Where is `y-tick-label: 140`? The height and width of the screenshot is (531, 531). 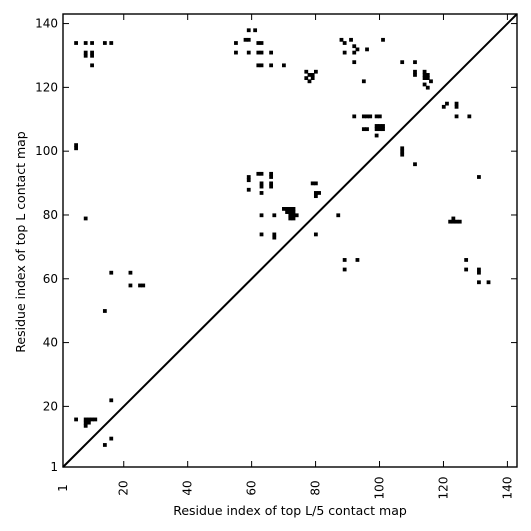 y-tick-label: 140 is located at coordinates (46, 24).